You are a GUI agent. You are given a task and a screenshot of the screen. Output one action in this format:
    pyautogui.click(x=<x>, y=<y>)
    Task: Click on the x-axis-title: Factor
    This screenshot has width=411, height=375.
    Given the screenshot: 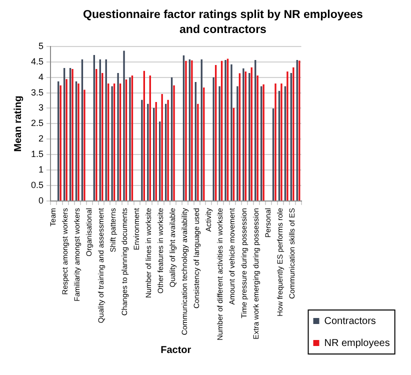 What is the action you would take?
    pyautogui.click(x=176, y=350)
    